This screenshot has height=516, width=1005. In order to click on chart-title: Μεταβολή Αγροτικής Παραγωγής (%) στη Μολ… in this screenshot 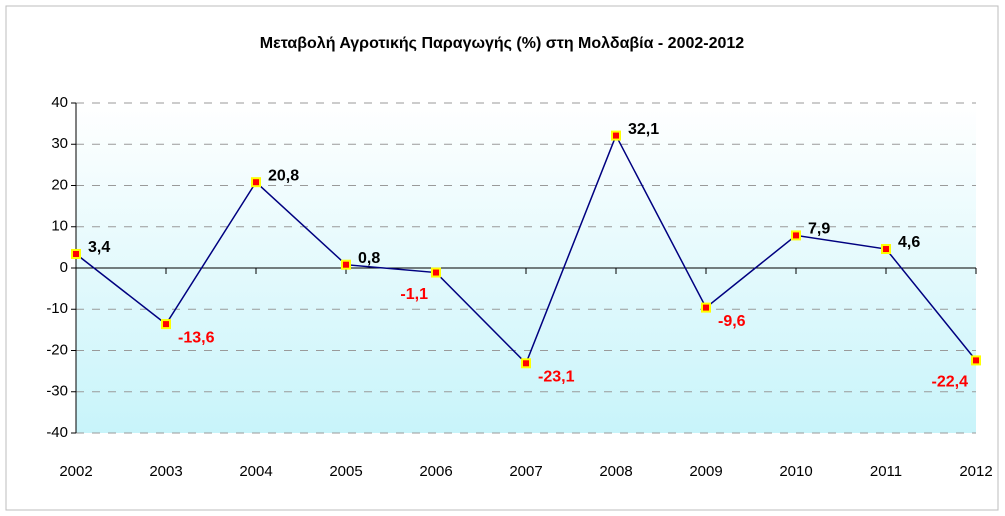, I will do `click(502, 43)`.